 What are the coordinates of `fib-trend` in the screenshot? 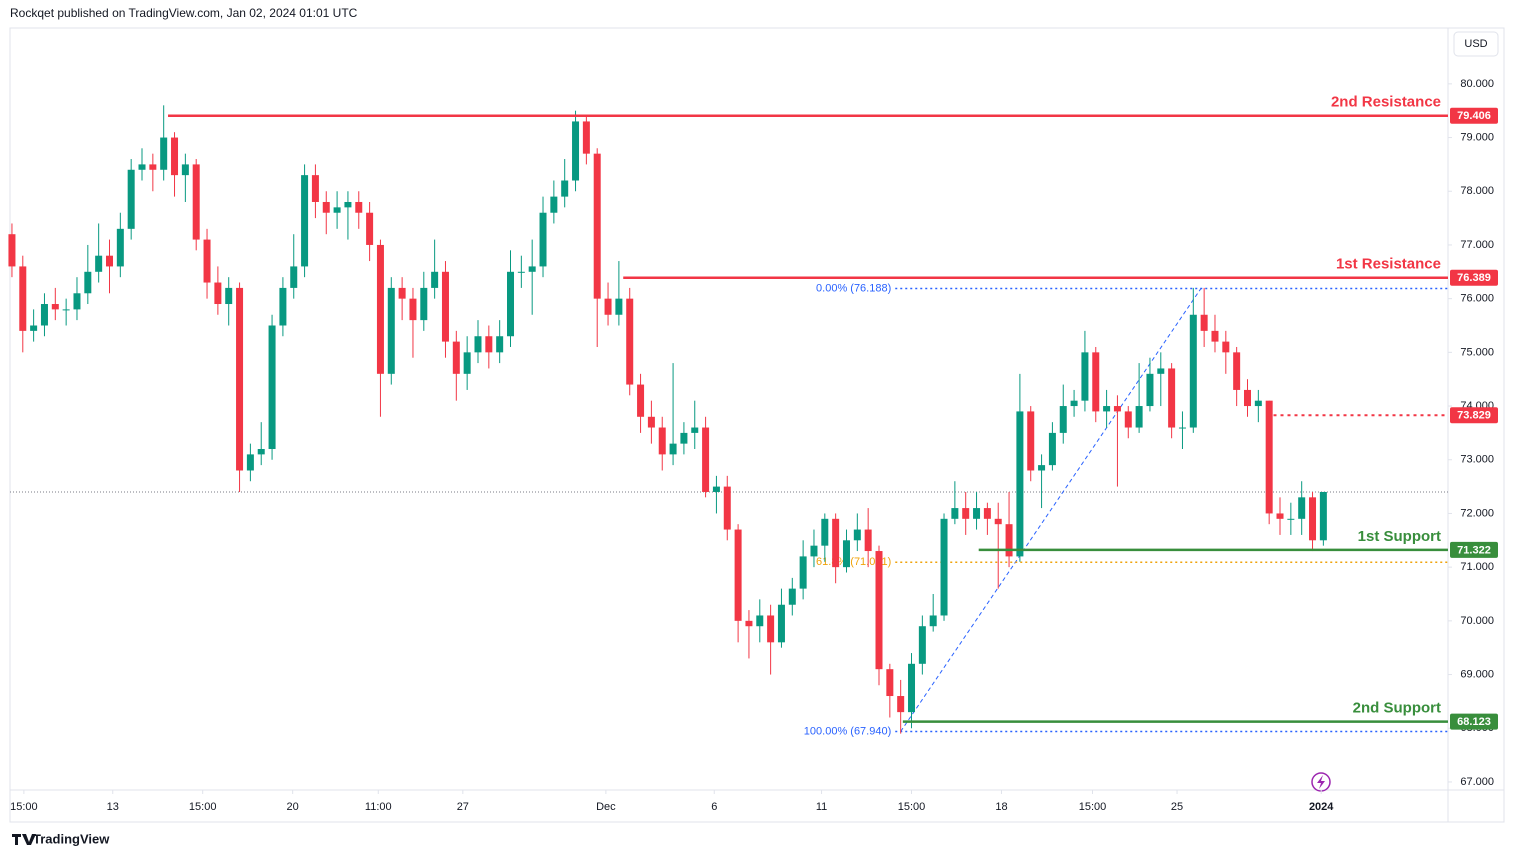 It's located at (1051, 510).